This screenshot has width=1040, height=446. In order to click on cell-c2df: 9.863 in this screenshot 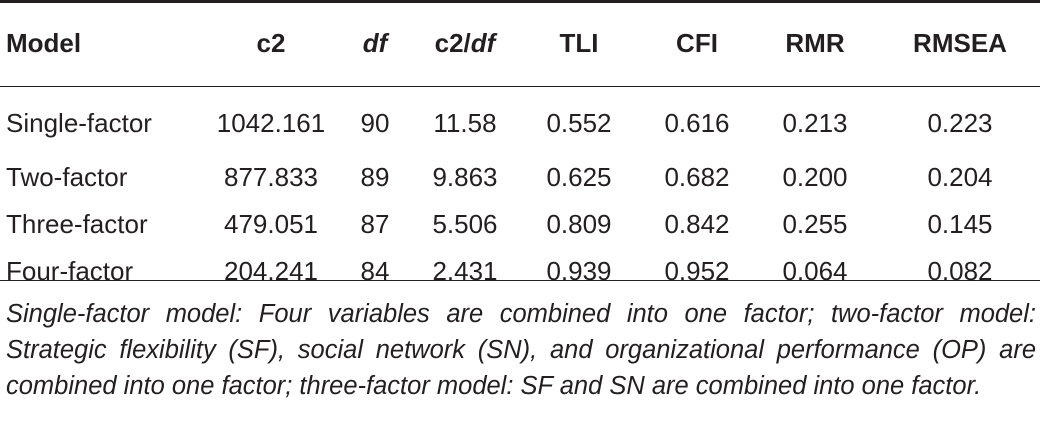, I will do `click(465, 177)`.